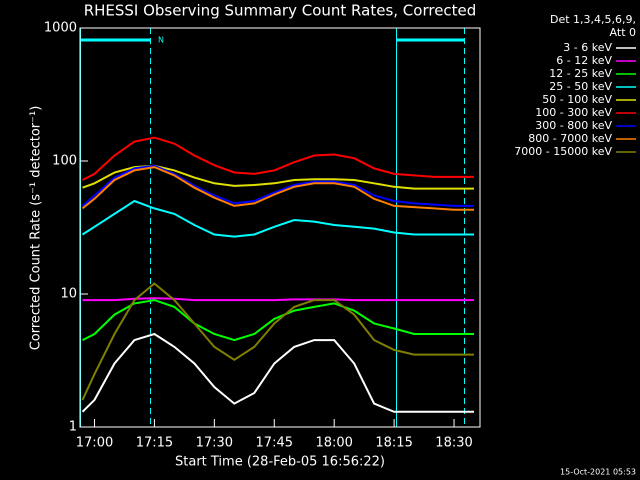 The height and width of the screenshot is (480, 640). Describe the element at coordinates (73, 427) in the screenshot. I see `y-tick-label: 1` at that location.